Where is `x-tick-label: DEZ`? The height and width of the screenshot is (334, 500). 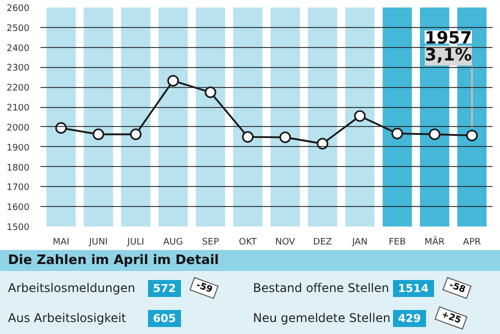 x-tick-label: DEZ is located at coordinates (322, 243).